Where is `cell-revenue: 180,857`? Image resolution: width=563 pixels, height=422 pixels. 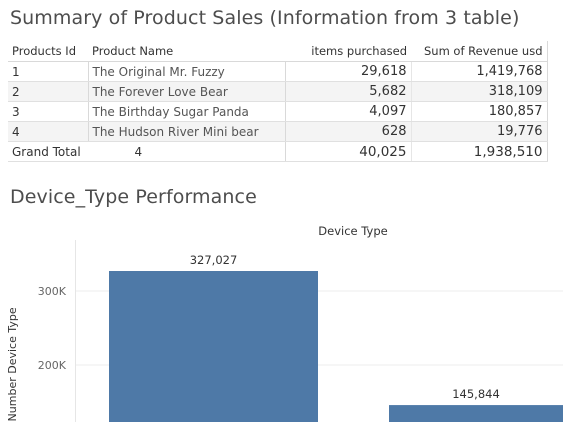
cell-revenue: 180,857 is located at coordinates (479, 111).